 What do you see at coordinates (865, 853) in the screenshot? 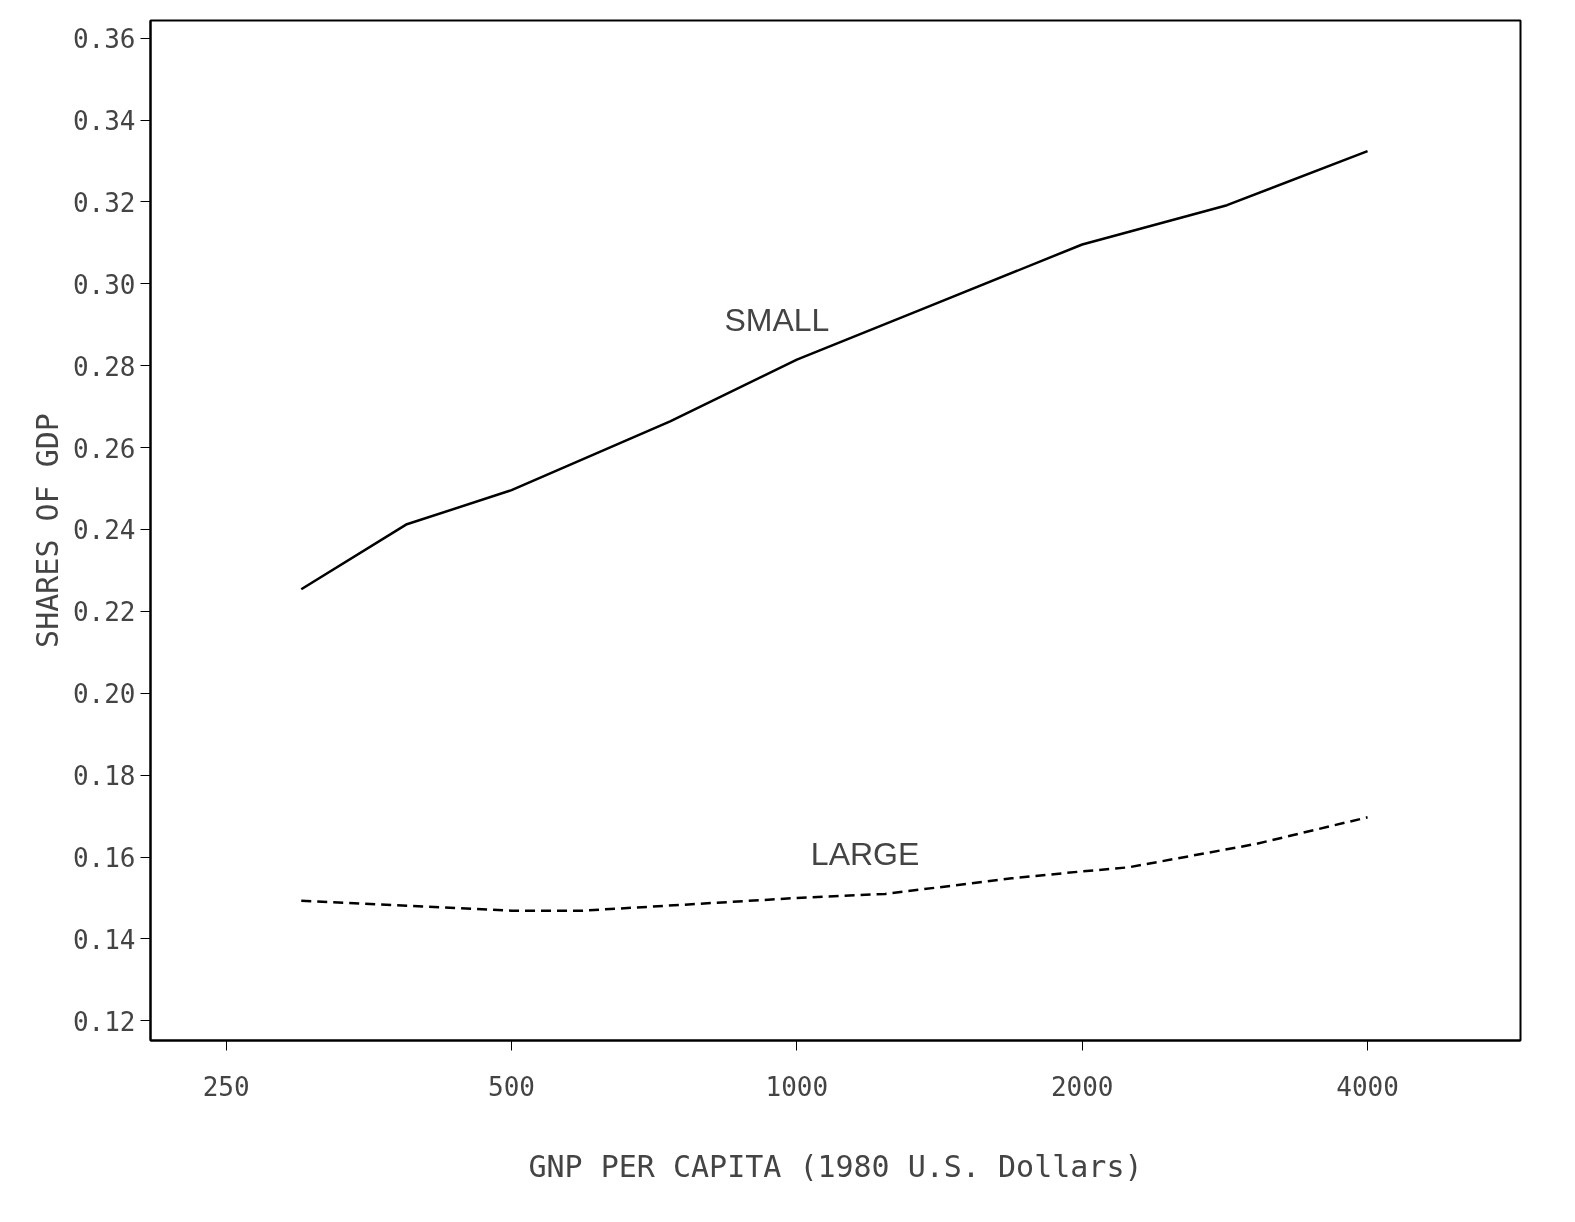
I see `series-label: LARGE` at bounding box center [865, 853].